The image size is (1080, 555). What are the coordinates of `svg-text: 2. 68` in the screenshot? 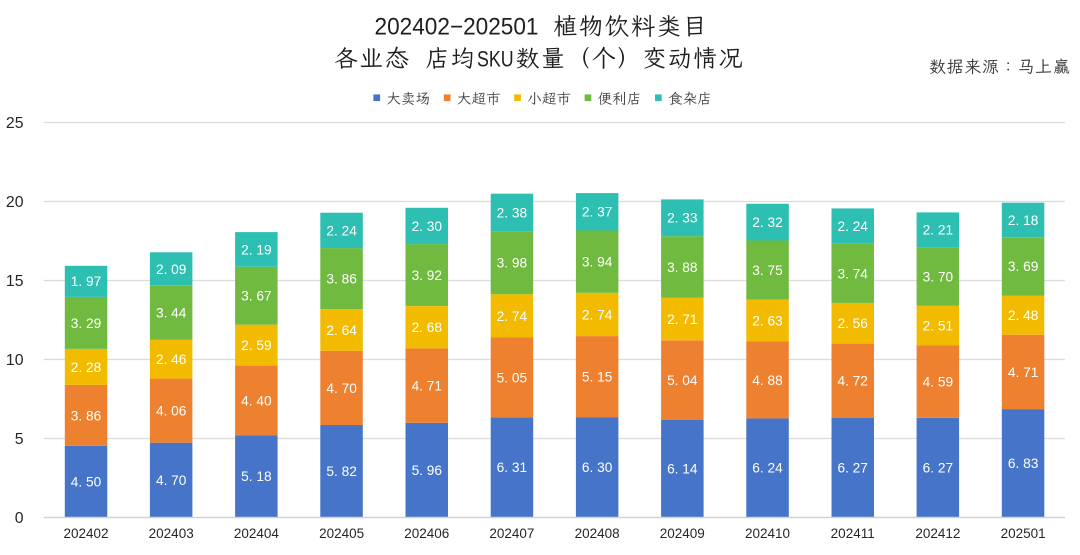 It's located at (427, 327).